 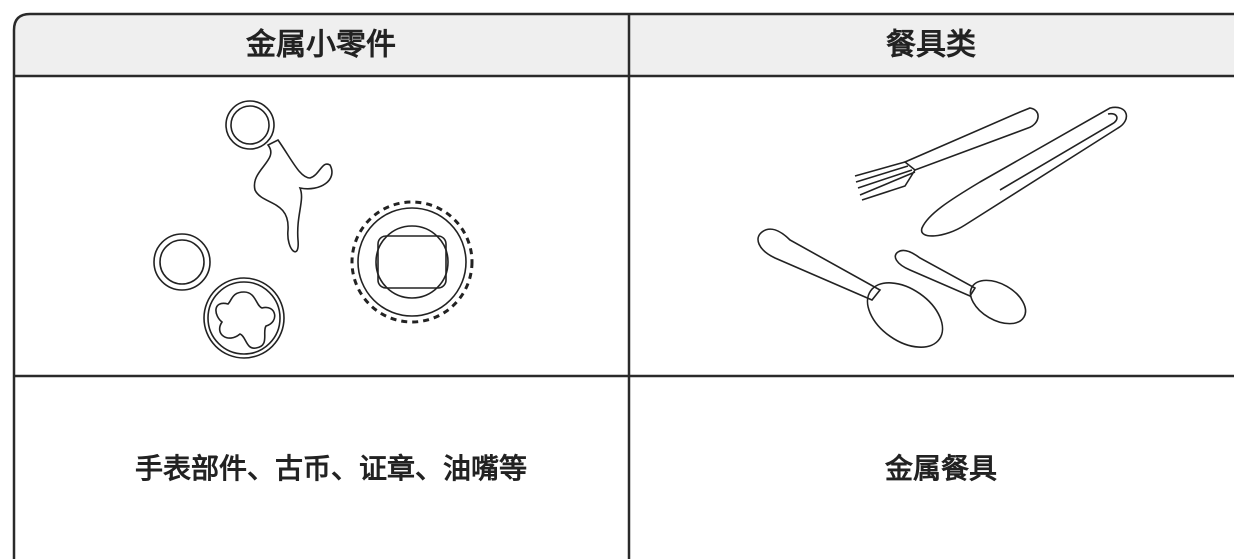 What do you see at coordinates (331, 468) in the screenshot?
I see `table-cell: 手表部件、古币、证章、油嘴等` at bounding box center [331, 468].